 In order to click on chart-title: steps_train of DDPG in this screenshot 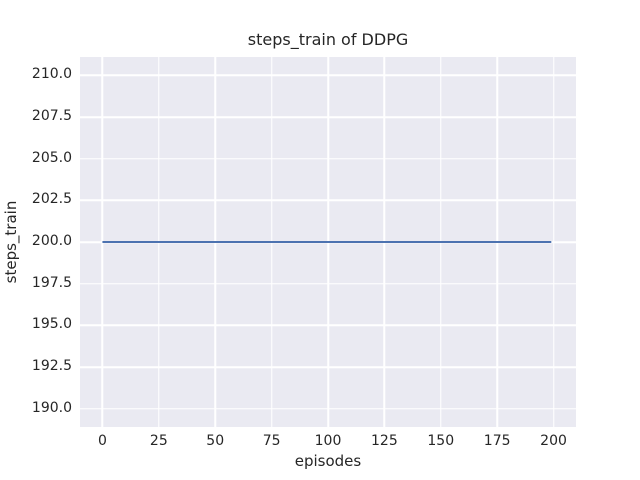, I will do `click(328, 39)`.